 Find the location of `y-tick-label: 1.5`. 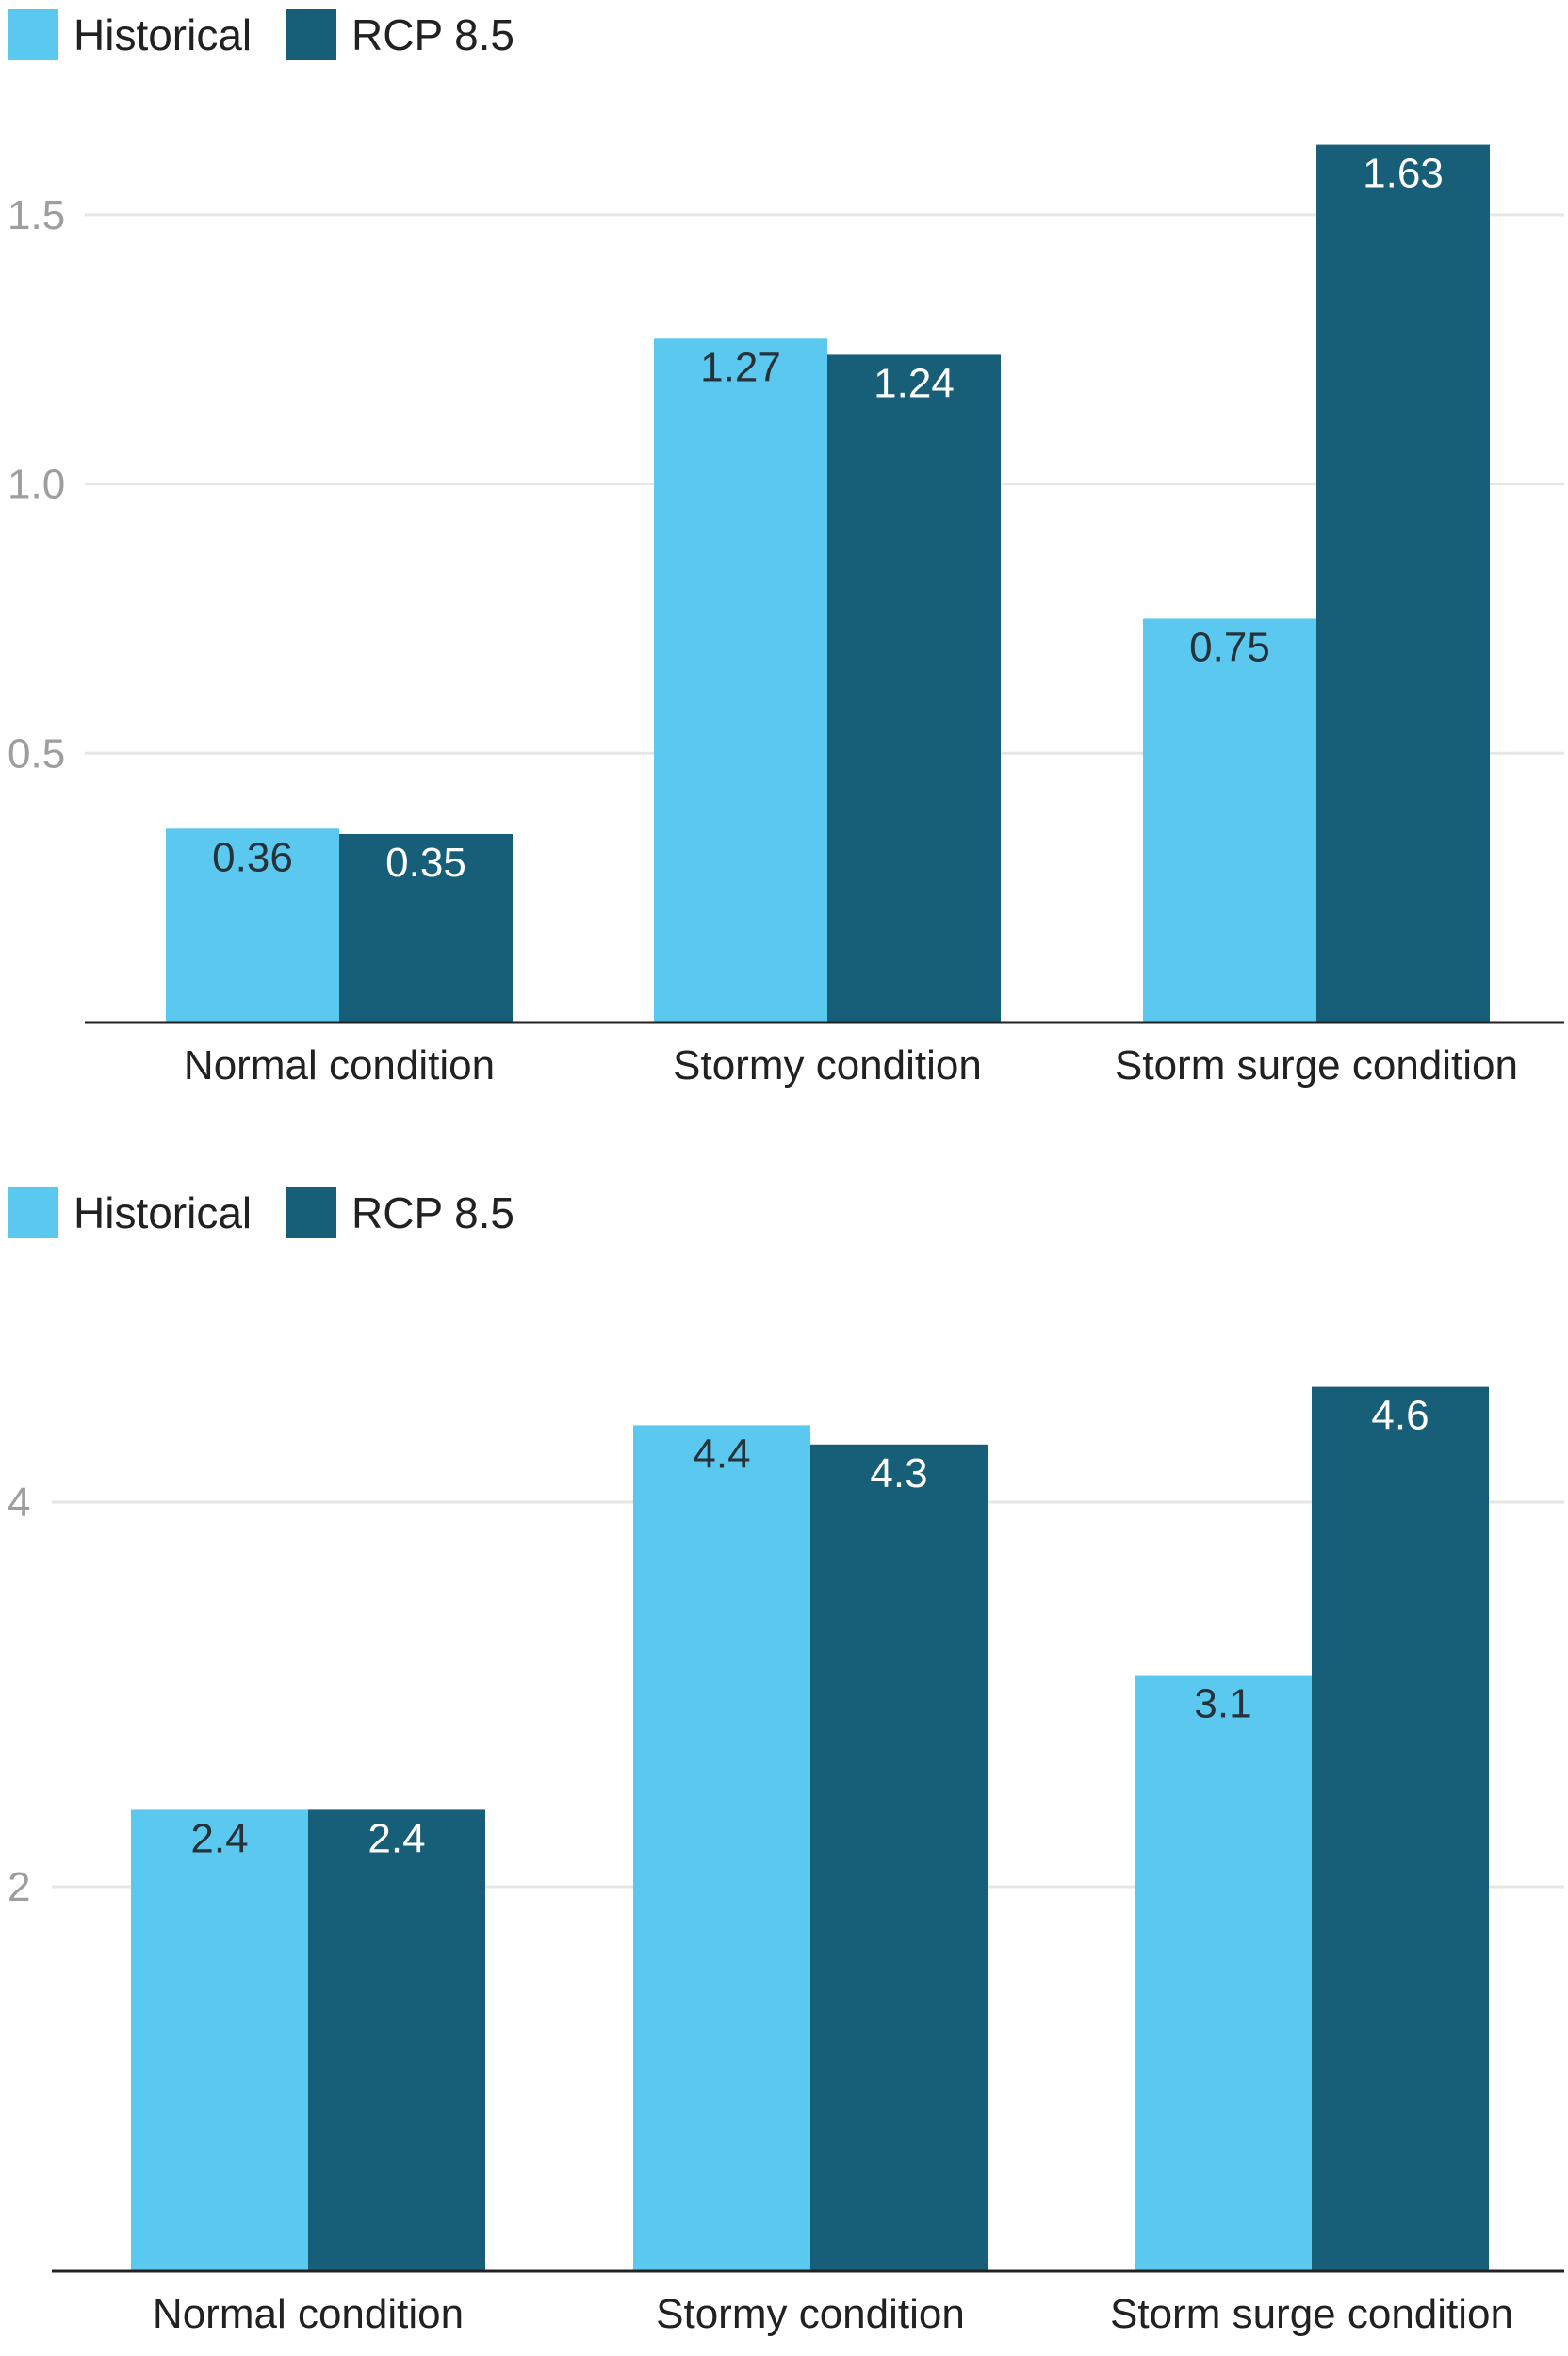

y-tick-label: 1.5 is located at coordinates (36, 215).